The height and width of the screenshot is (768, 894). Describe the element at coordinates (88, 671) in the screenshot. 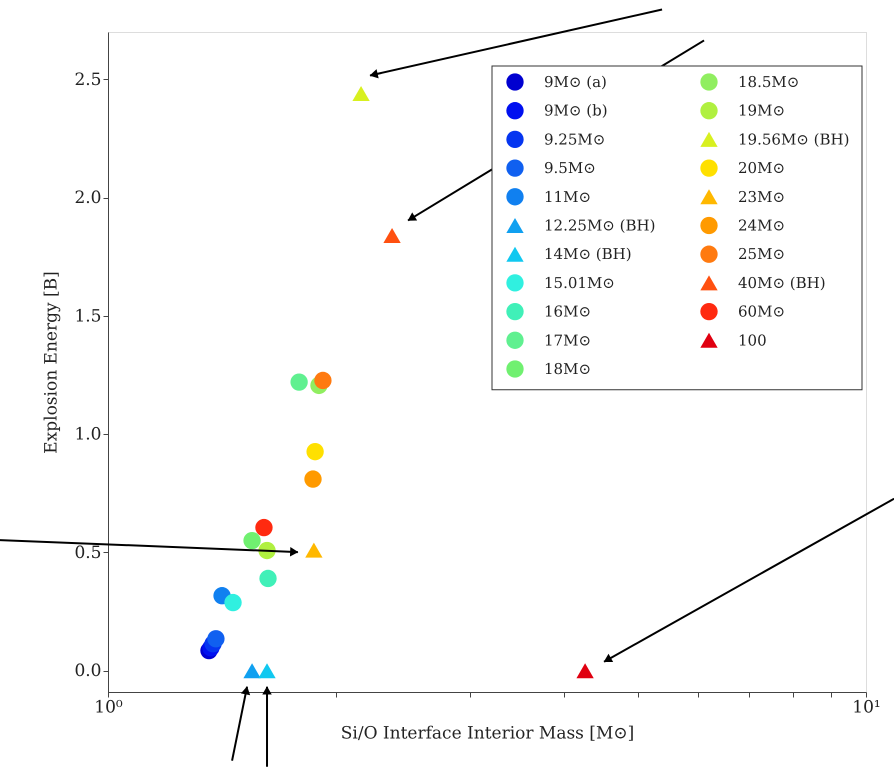

I see `y-tick-label: 0.0` at that location.